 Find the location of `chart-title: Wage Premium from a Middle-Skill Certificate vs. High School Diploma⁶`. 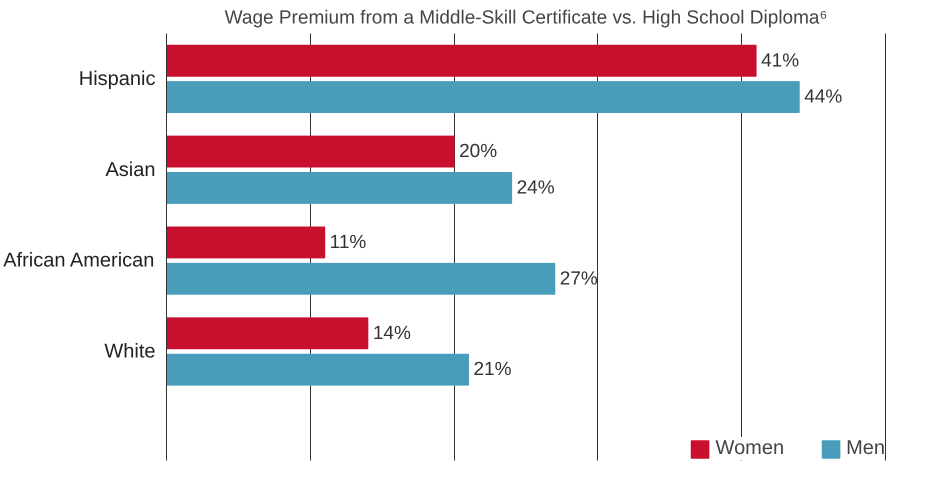

chart-title: Wage Premium from a Middle-Skill Certificate vs. High School Diploma⁶ is located at coordinates (526, 18).